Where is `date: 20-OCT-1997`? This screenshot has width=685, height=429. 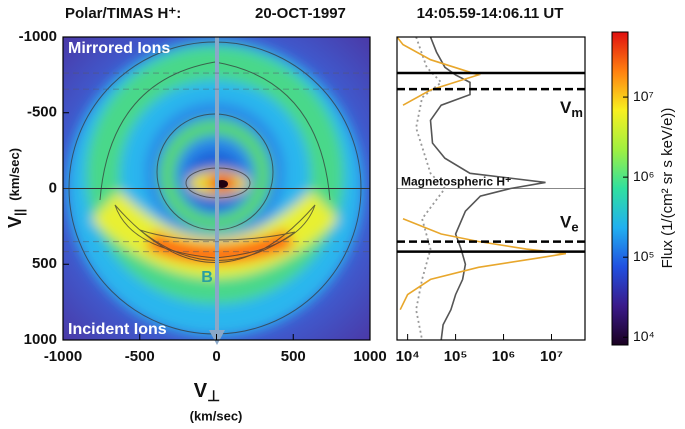 date: 20-OCT-1997 is located at coordinates (300, 13).